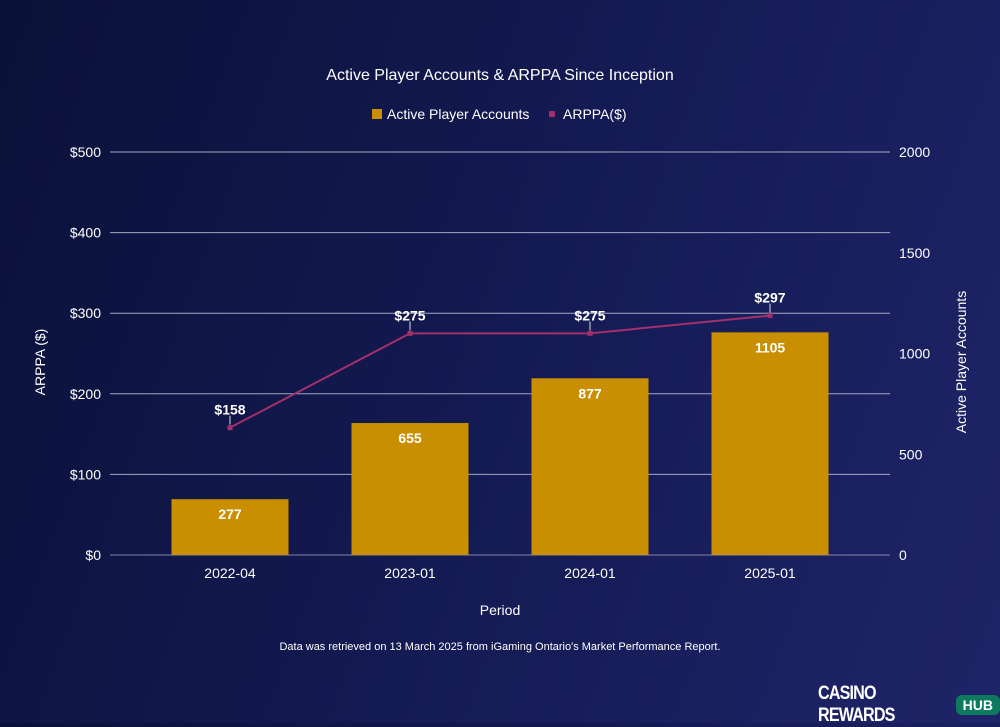 Image resolution: width=1000 pixels, height=727 pixels. Describe the element at coordinates (903, 555) in the screenshot. I see `right-tick-label: 0` at that location.